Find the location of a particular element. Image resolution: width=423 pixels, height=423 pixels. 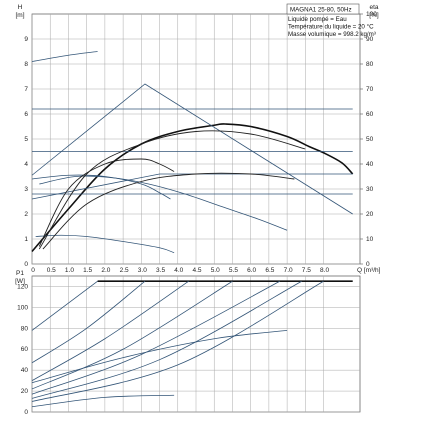

title-box is located at coordinates (323, 9).